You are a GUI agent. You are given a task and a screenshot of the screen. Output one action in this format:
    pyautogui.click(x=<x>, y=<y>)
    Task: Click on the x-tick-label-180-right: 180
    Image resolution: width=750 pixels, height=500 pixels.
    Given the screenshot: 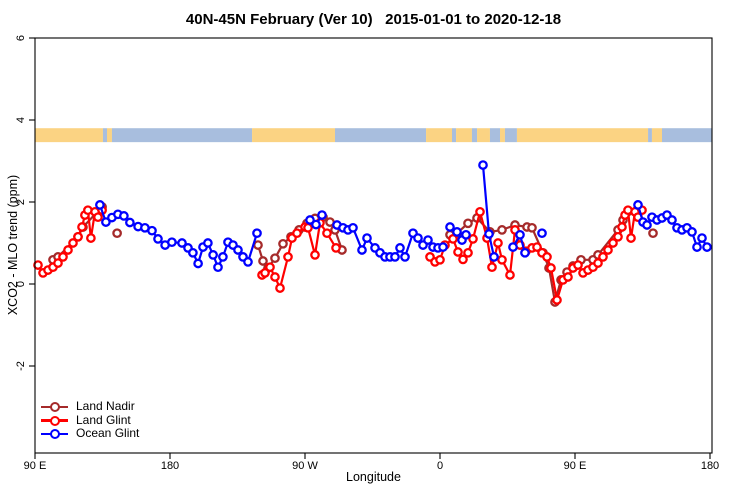 What is the action you would take?
    pyautogui.click(x=710, y=466)
    